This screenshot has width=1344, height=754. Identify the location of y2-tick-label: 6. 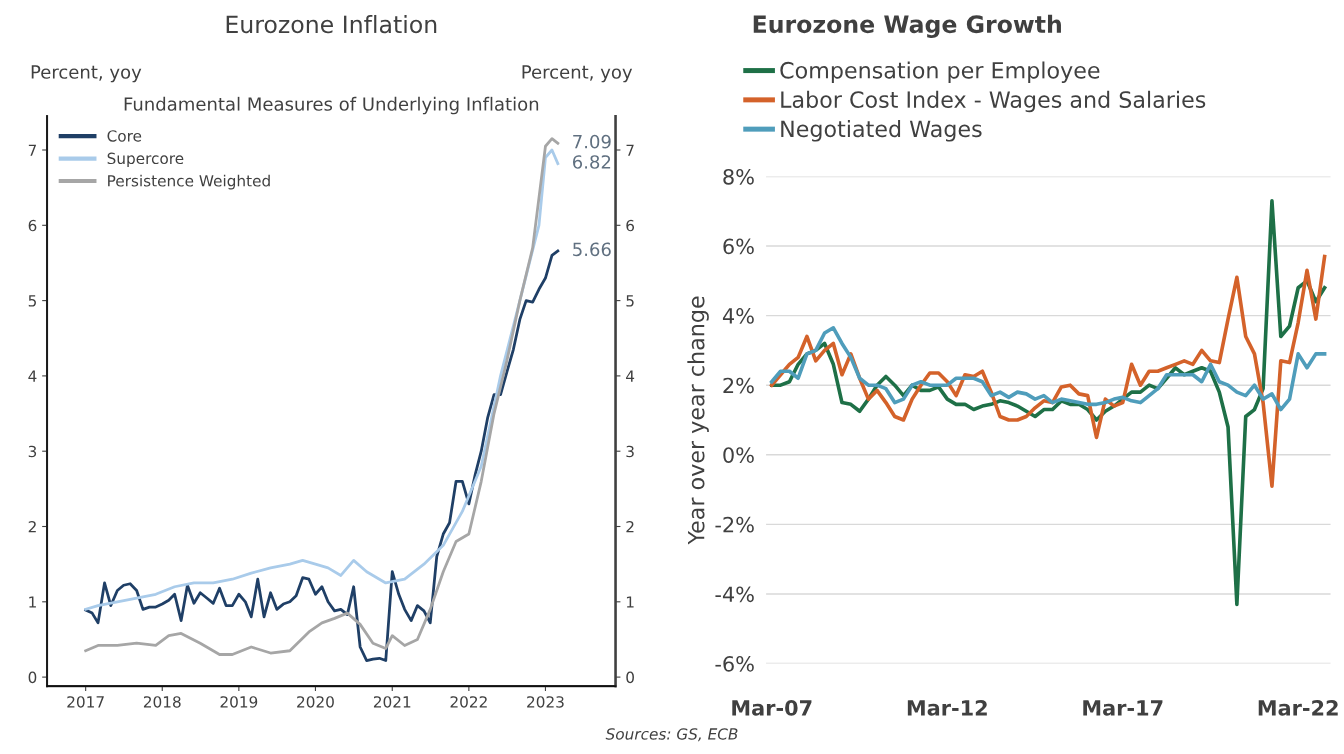
(630, 225).